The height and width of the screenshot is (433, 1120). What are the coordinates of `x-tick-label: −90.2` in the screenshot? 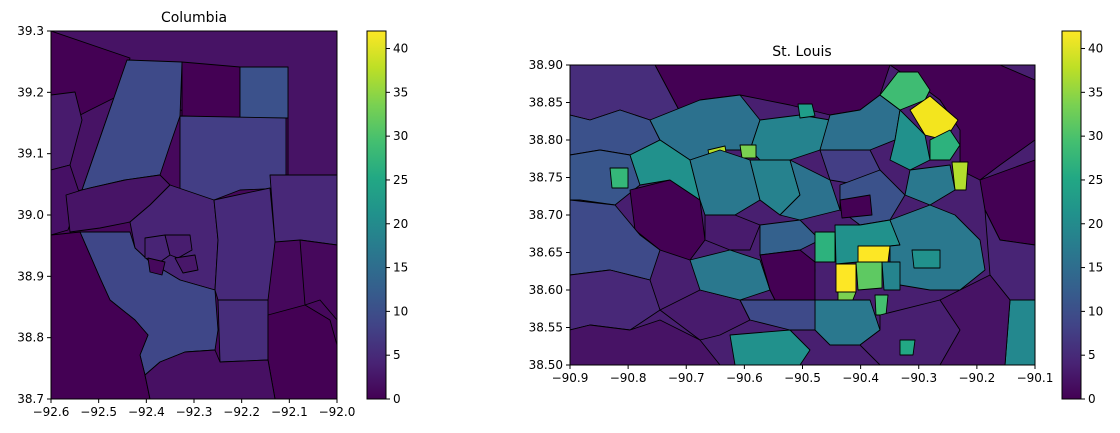 It's located at (976, 378).